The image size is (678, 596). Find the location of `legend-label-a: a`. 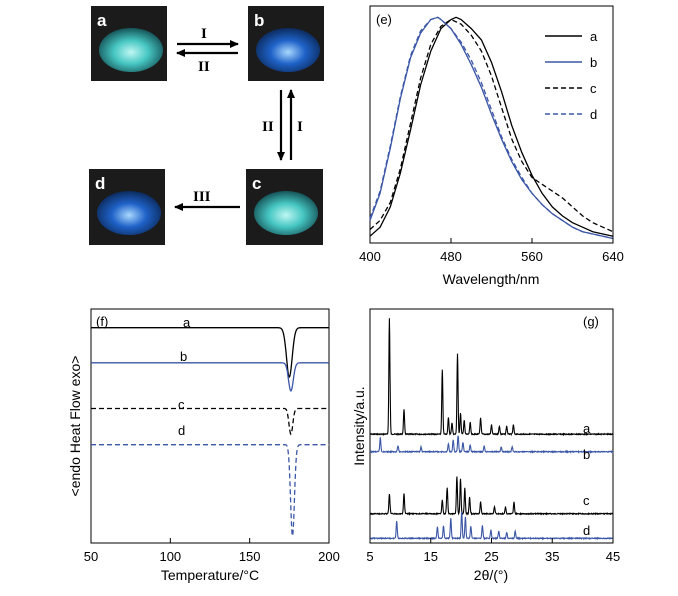

legend-label-a: a is located at coordinates (594, 36).